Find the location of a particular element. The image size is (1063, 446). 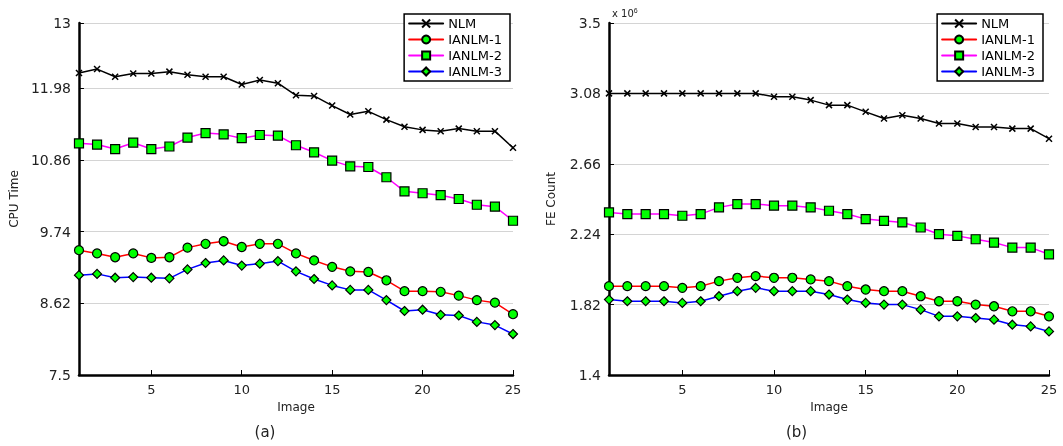

y-tick-label: 2.66 is located at coordinates (585, 163).